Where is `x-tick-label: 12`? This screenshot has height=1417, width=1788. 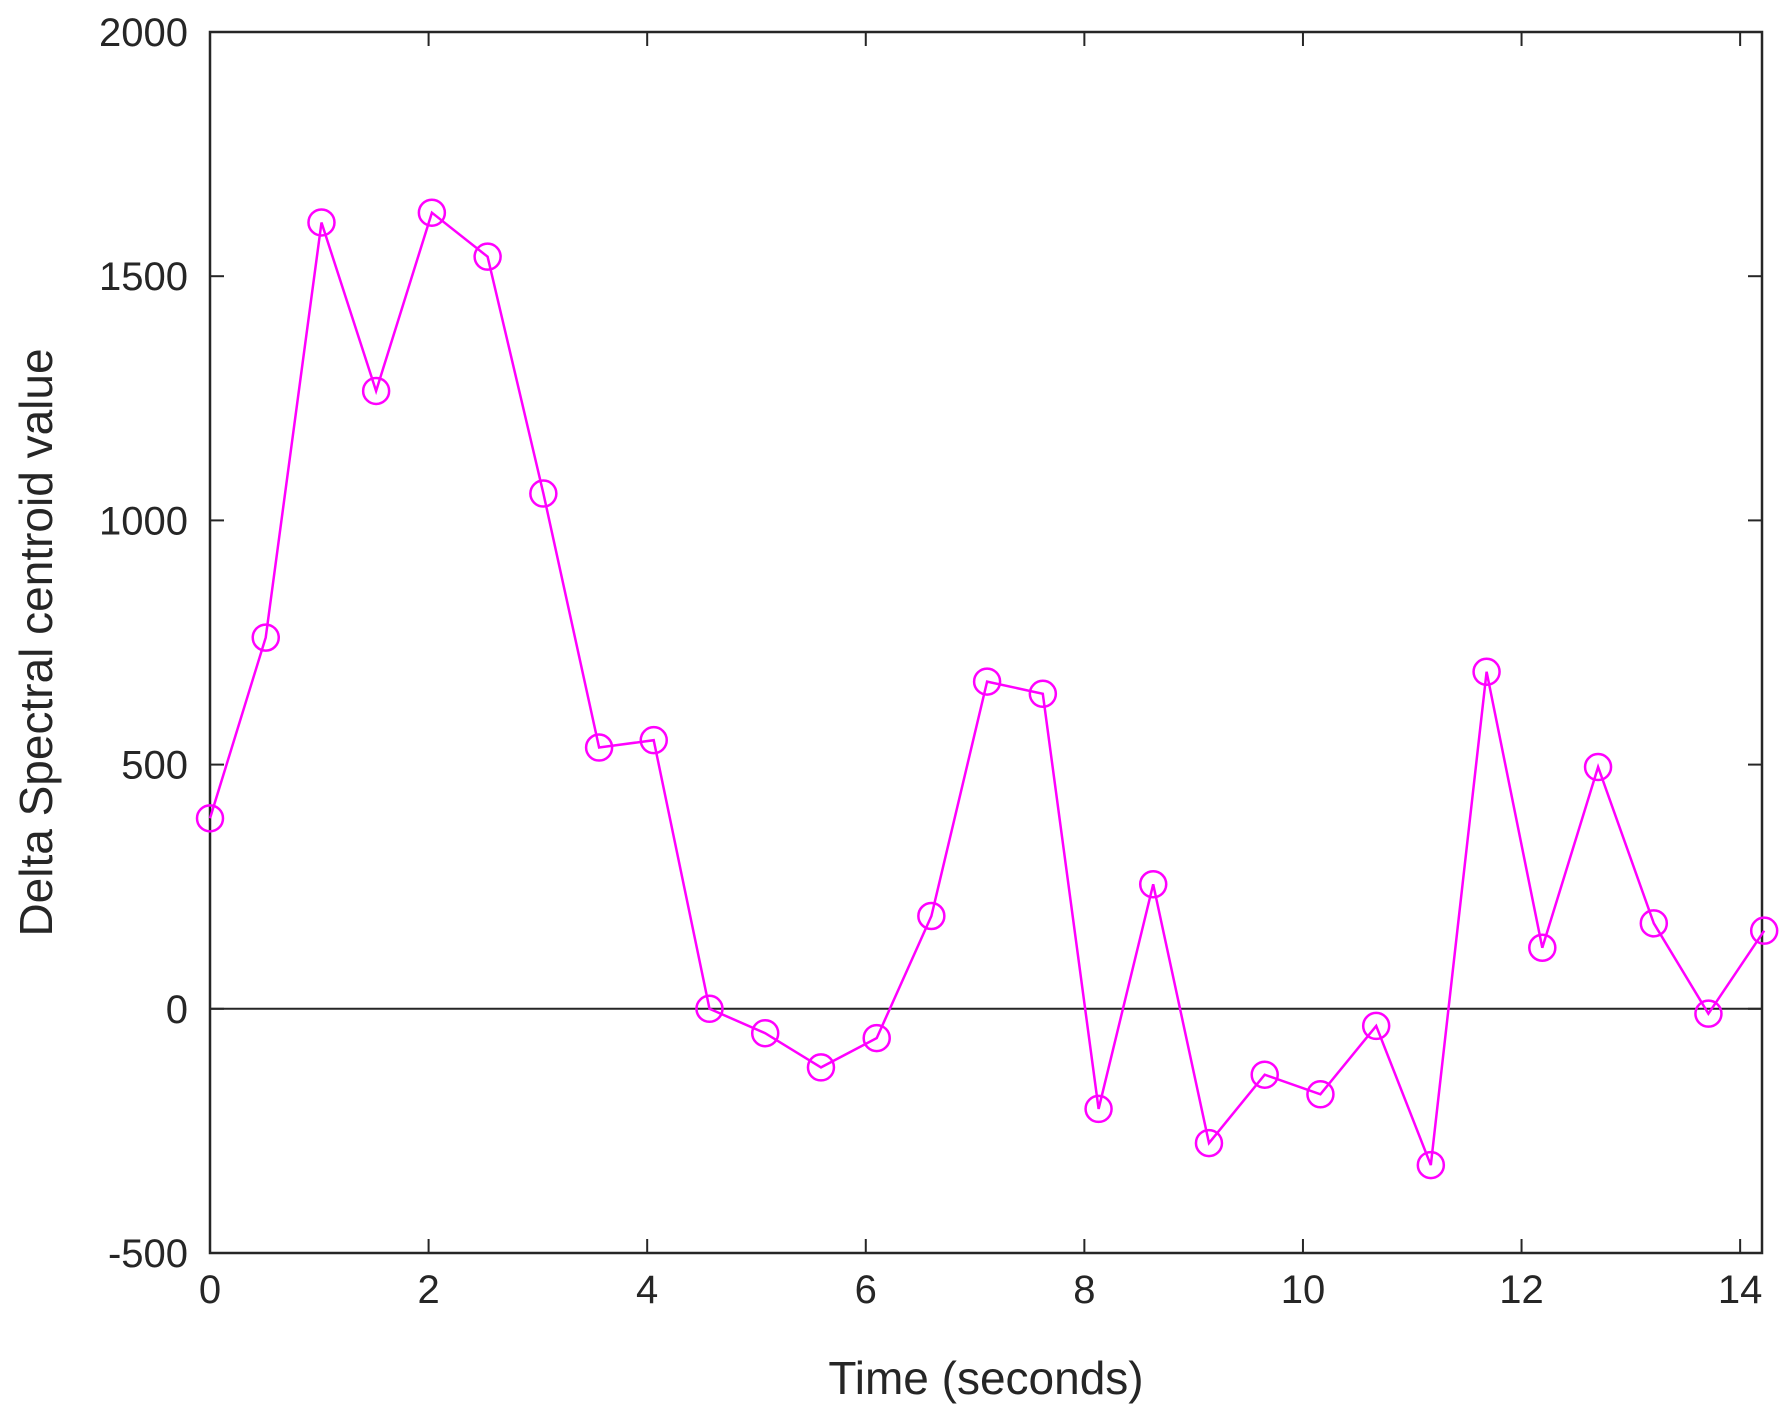
x-tick-label: 12 is located at coordinates (1521, 1290).